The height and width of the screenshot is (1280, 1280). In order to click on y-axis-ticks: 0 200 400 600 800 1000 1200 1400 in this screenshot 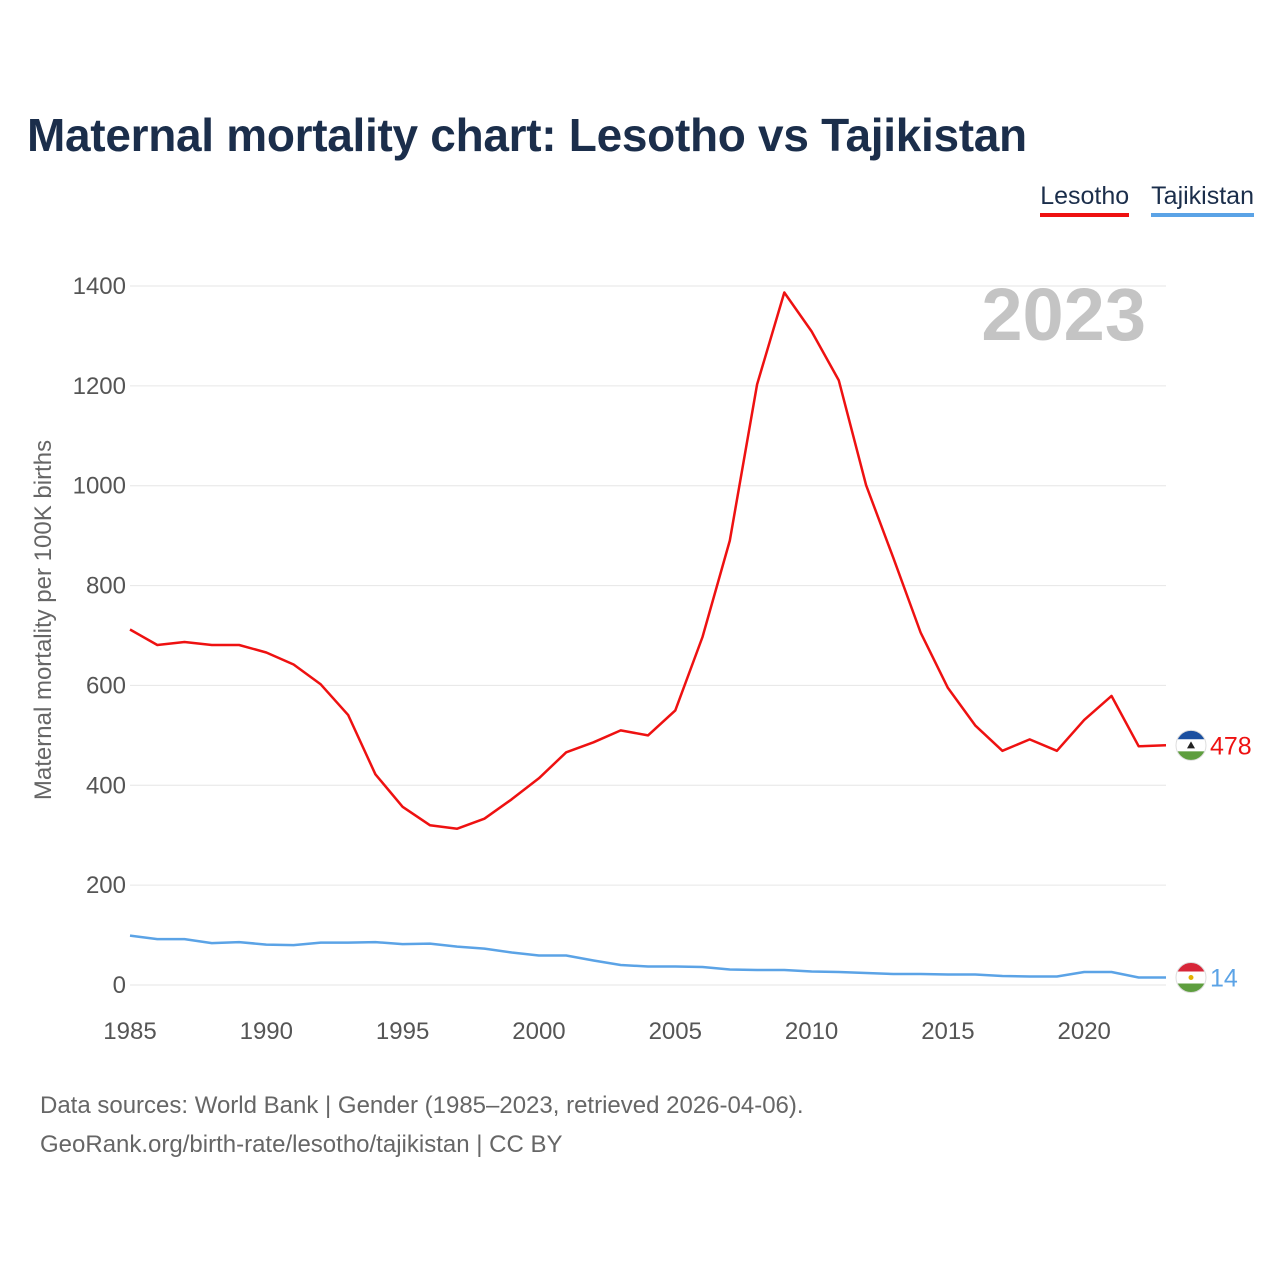, I will do `click(99, 636)`.